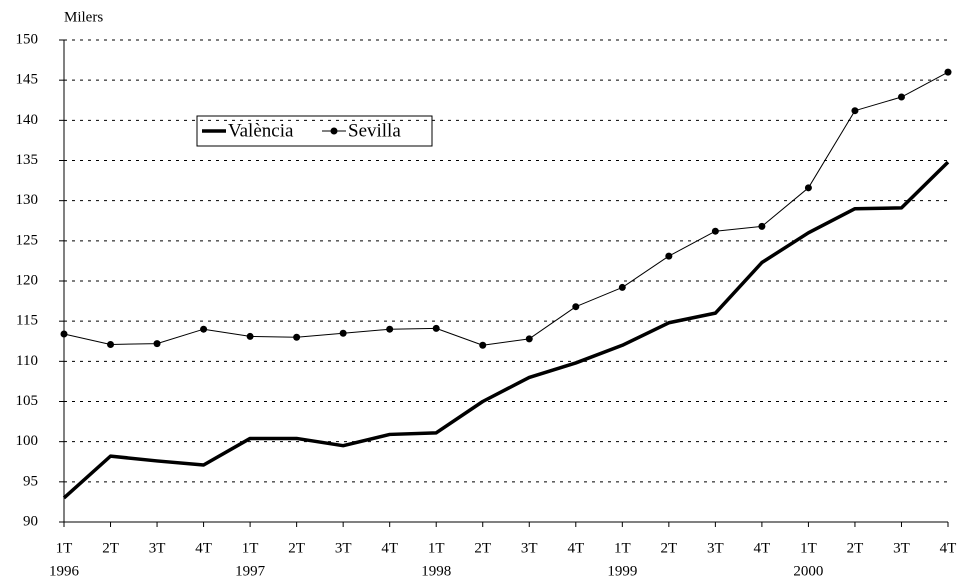 The height and width of the screenshot is (584, 958). Describe the element at coordinates (64, 571) in the screenshot. I see `year-label: 1996` at that location.